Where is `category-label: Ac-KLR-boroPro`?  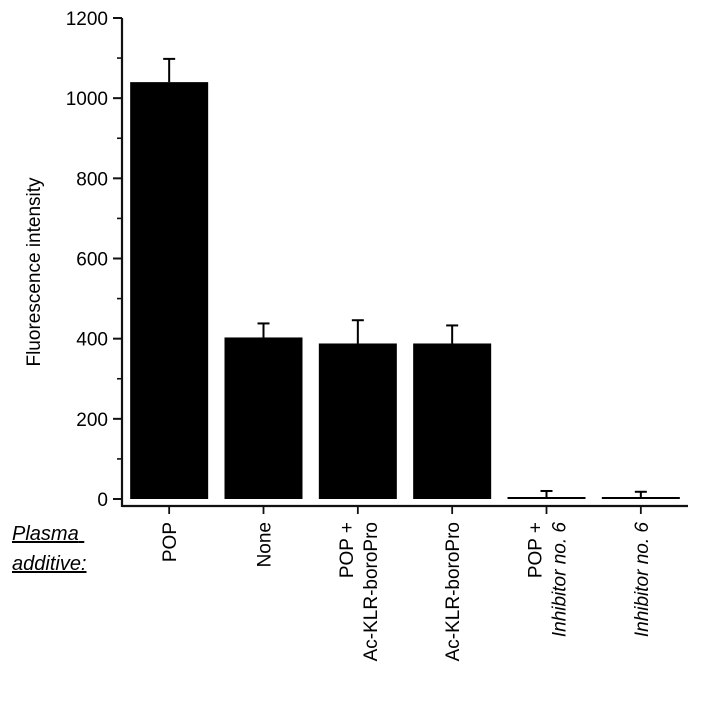
category-label: Ac-KLR-boroPro is located at coordinates (453, 591).